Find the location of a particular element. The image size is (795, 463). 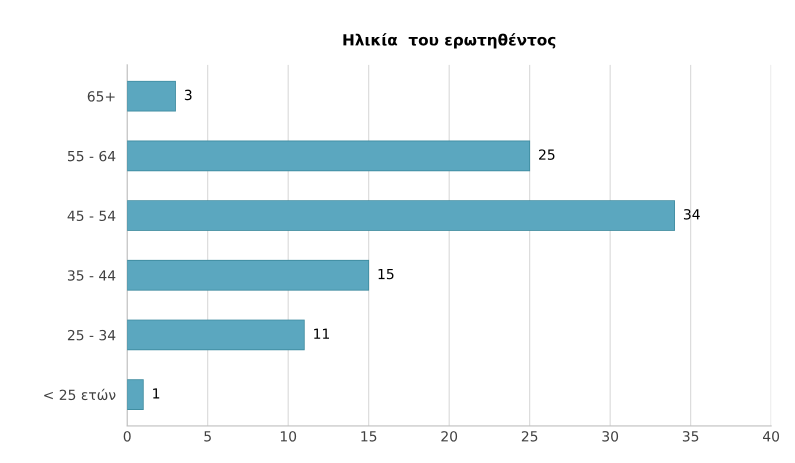

x-tick-label: 5 is located at coordinates (207, 436).